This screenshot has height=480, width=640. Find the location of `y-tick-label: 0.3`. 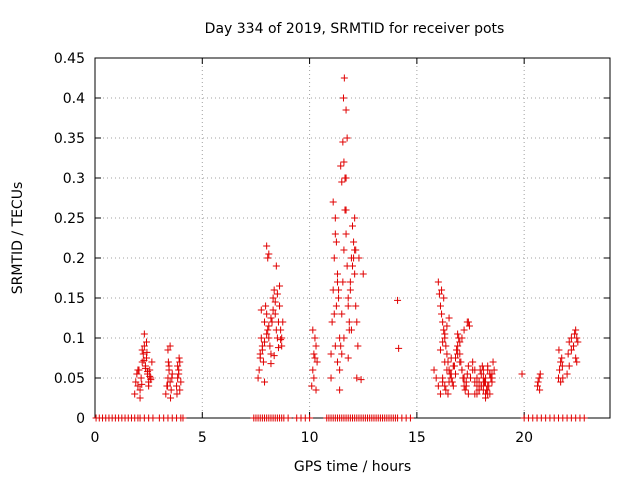

y-tick-label: 0.3 is located at coordinates (74, 179).